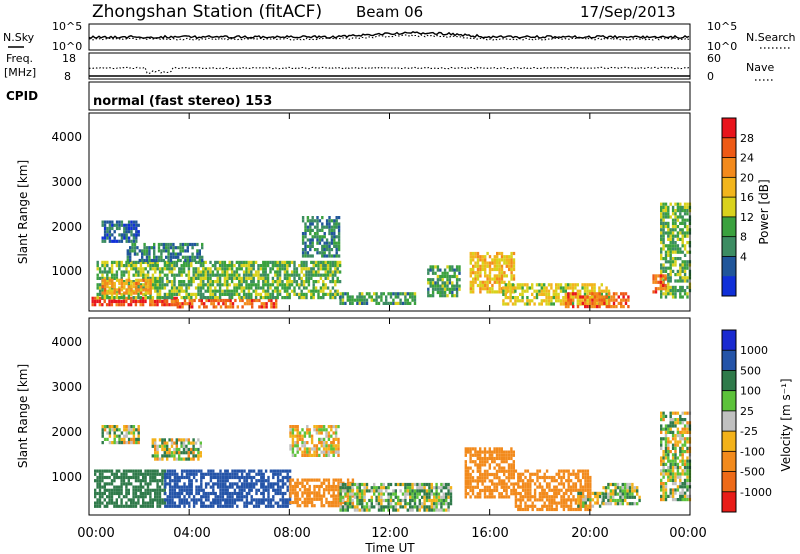  I want to click on cpid-label: CPID, so click(22, 96).